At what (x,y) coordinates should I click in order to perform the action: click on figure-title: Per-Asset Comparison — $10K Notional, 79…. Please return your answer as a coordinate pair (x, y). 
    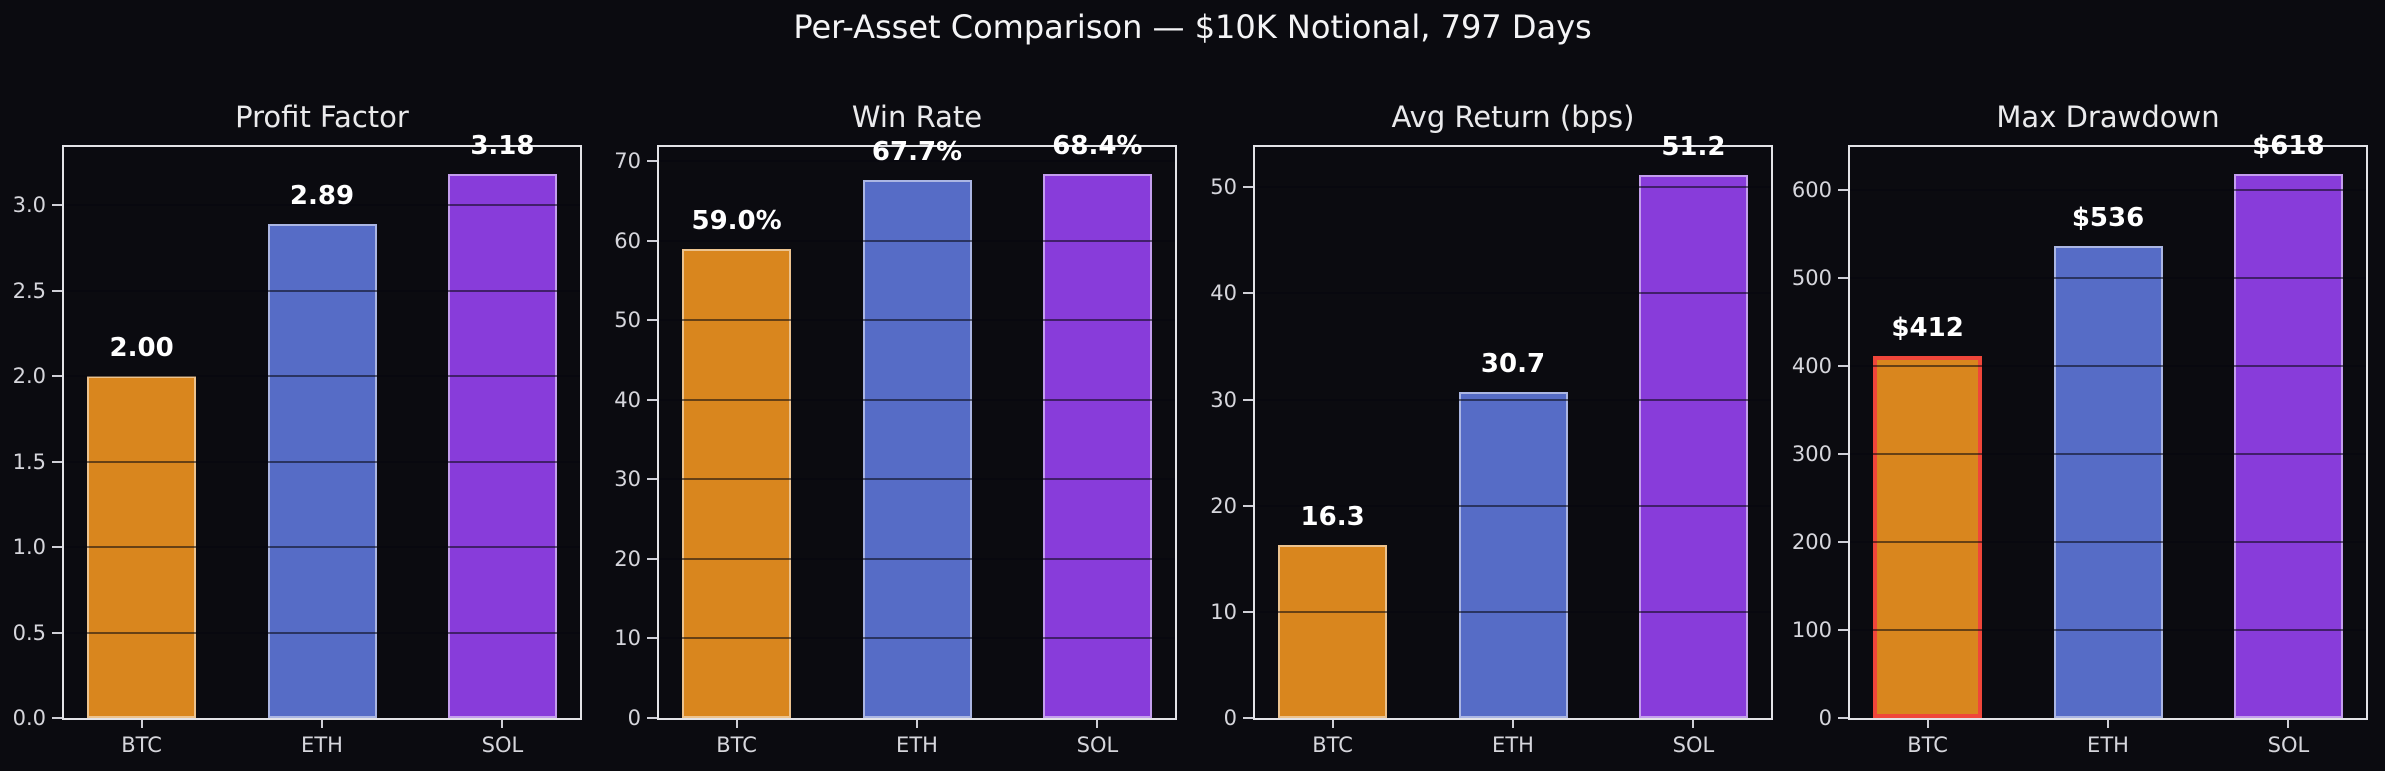
    Looking at the image, I should click on (1192, 27).